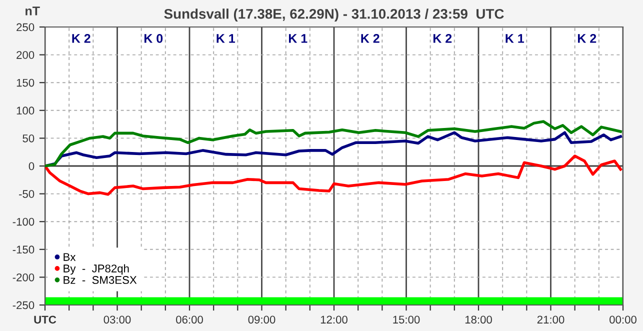  What do you see at coordinates (28, 138) in the screenshot?
I see `y-tick-label: 50` at bounding box center [28, 138].